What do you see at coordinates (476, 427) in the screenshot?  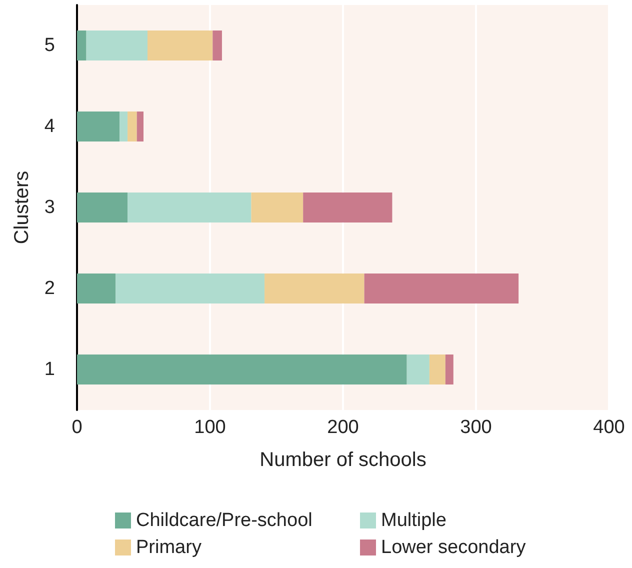 I see `x-tick-label: 300` at bounding box center [476, 427].